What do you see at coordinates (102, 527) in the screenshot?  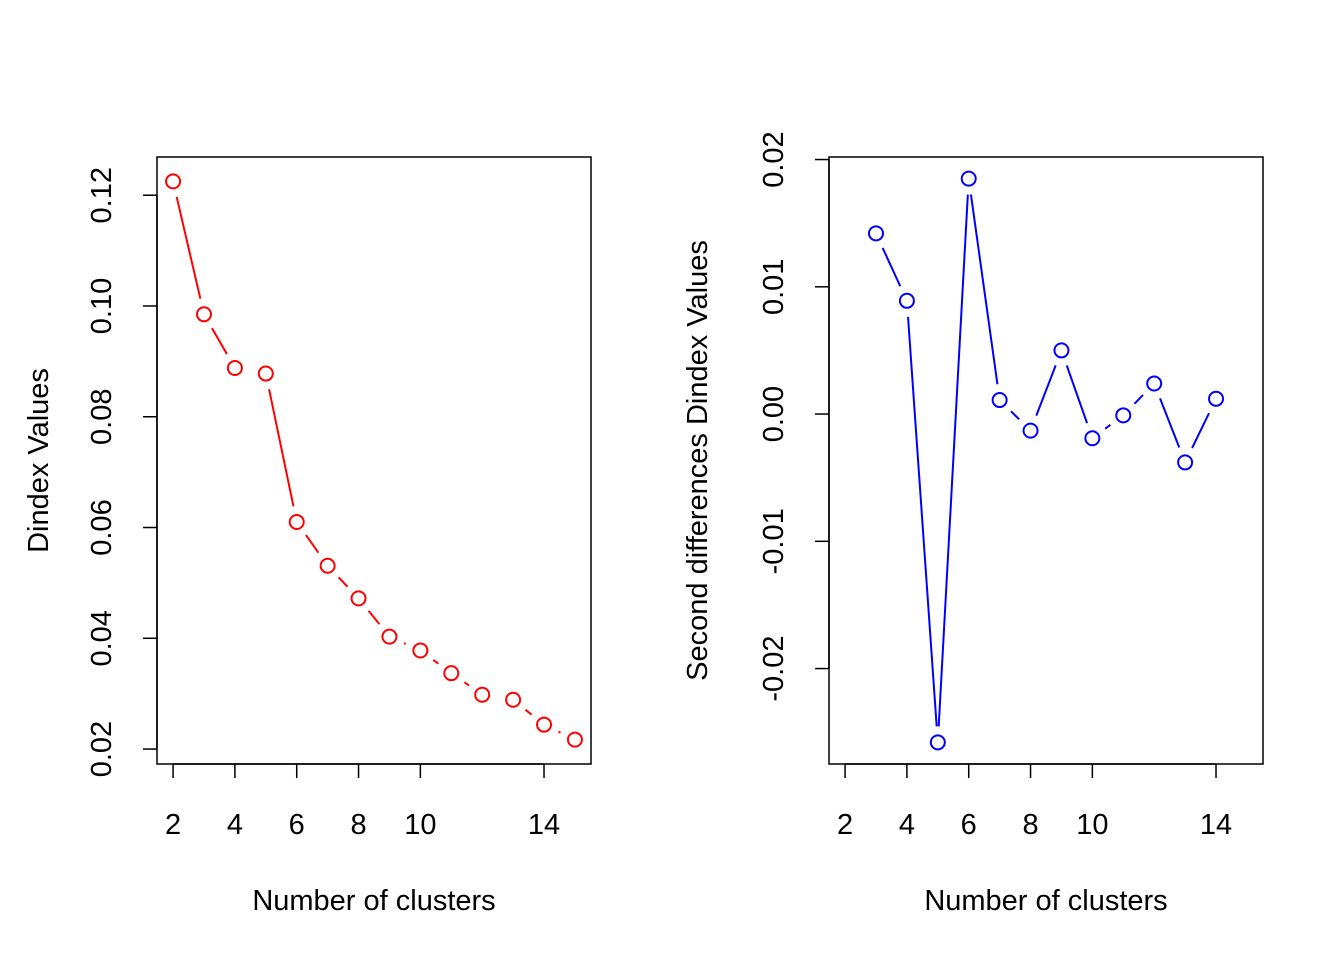 I see `y-tick-label: 0.06` at bounding box center [102, 527].